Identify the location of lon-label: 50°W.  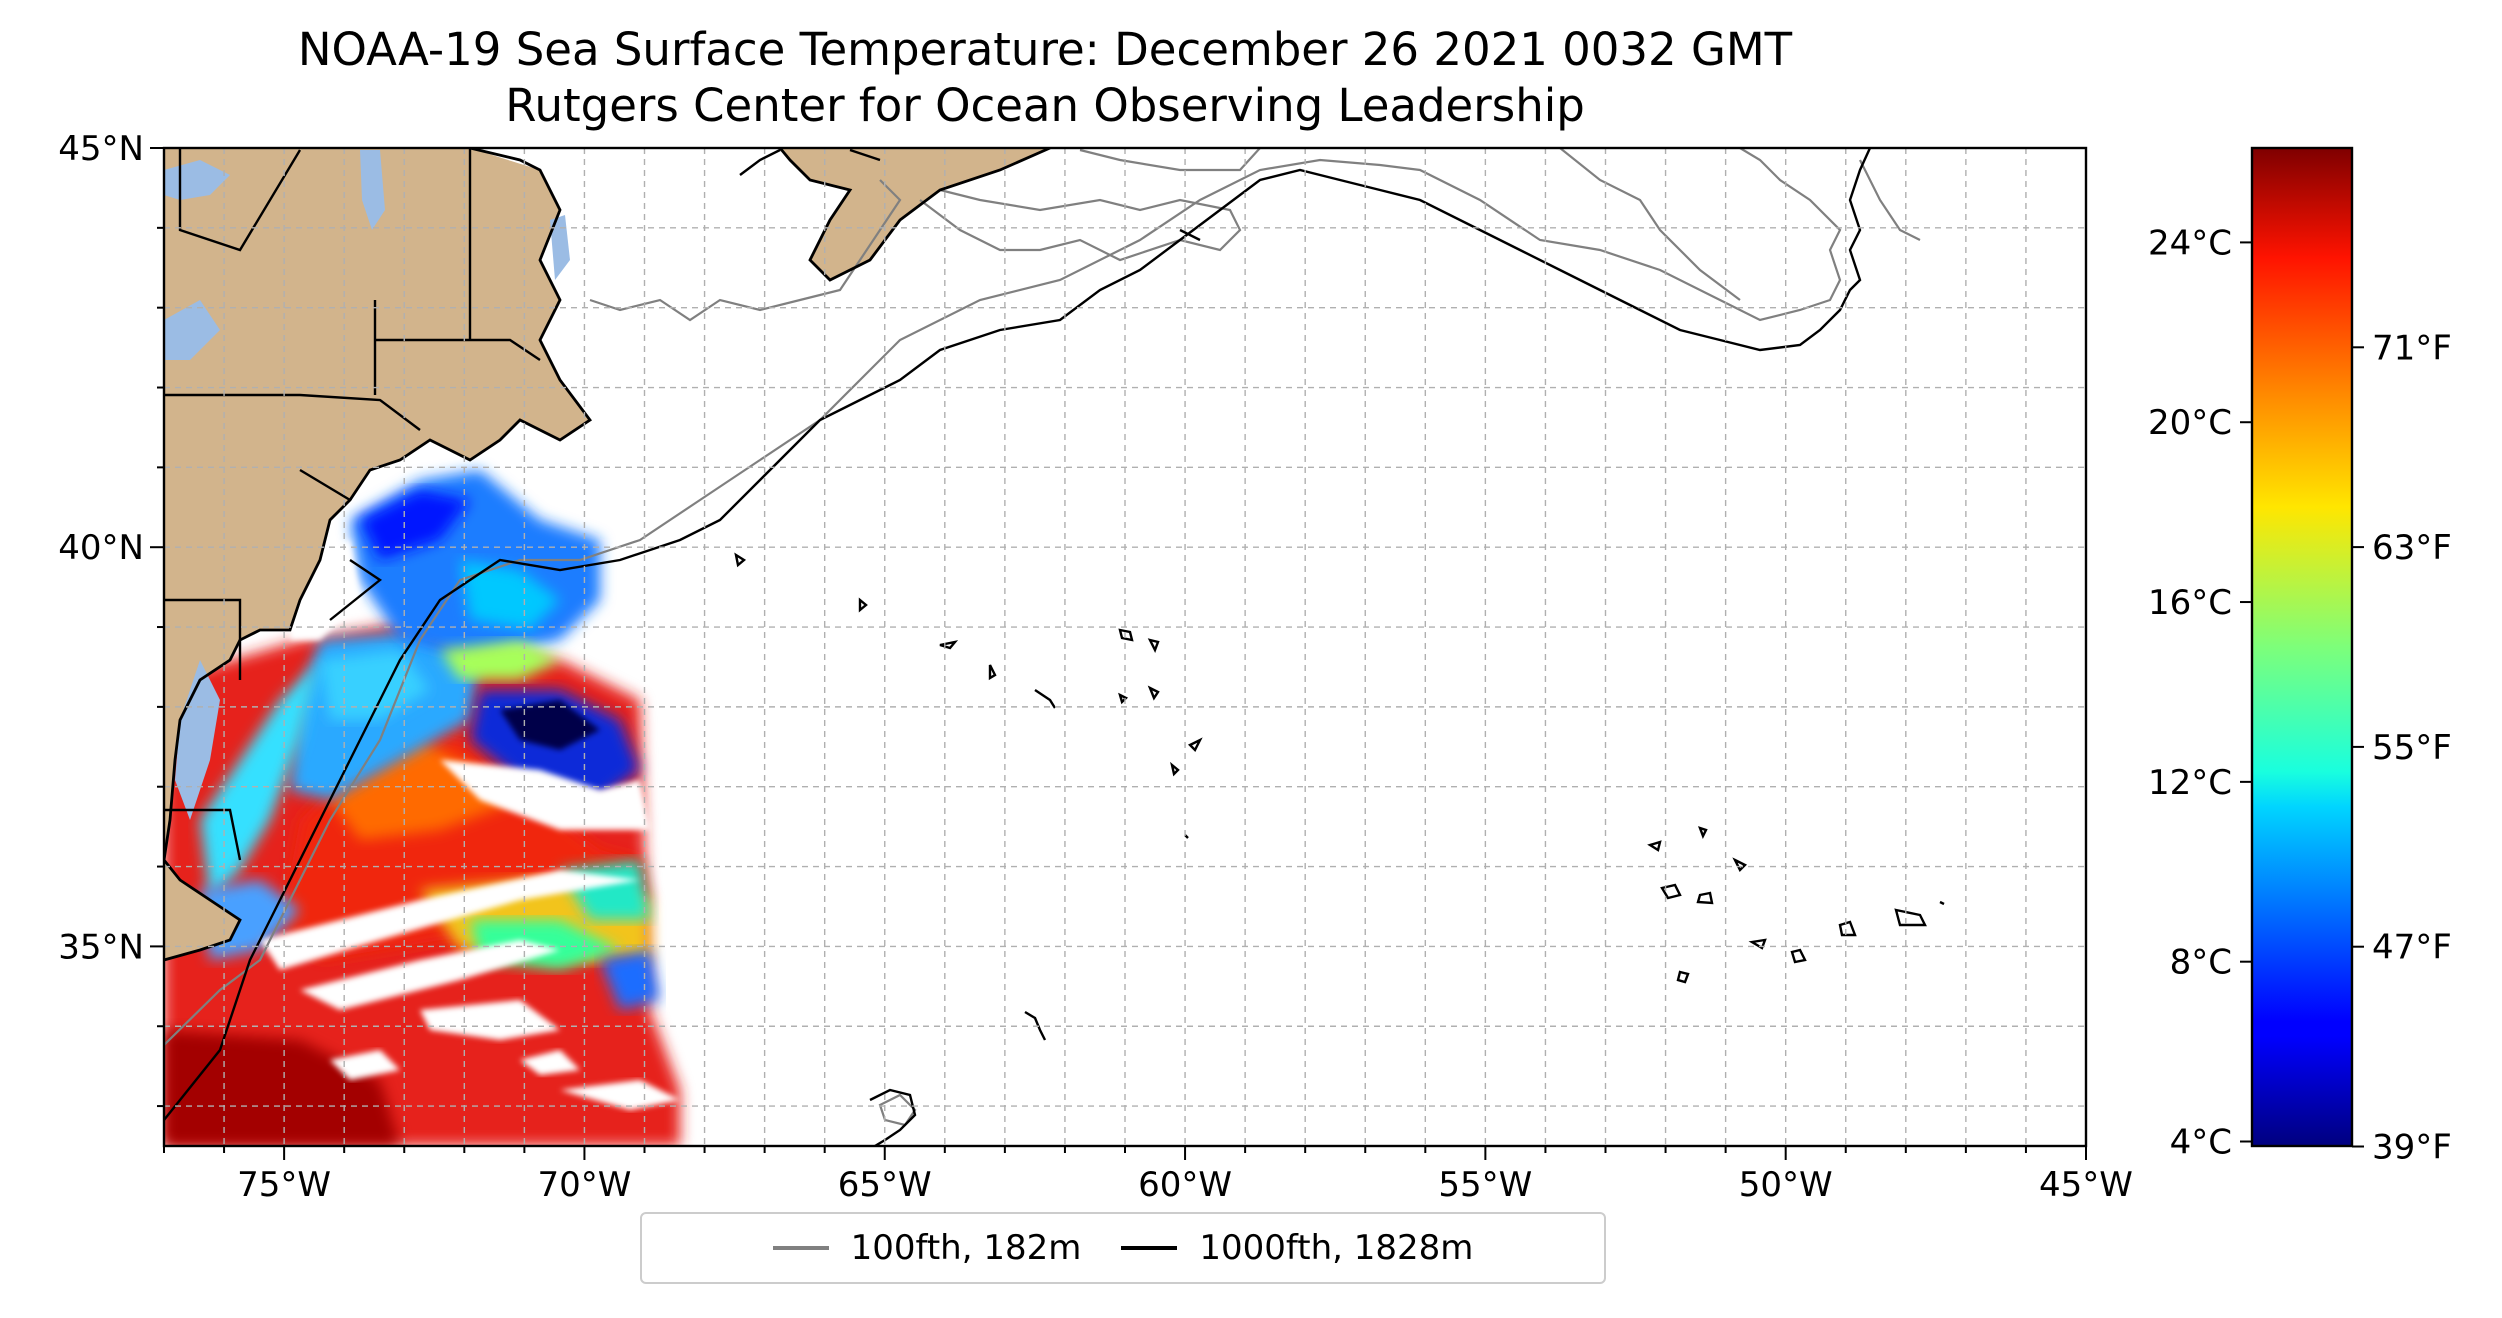
(1786, 1185).